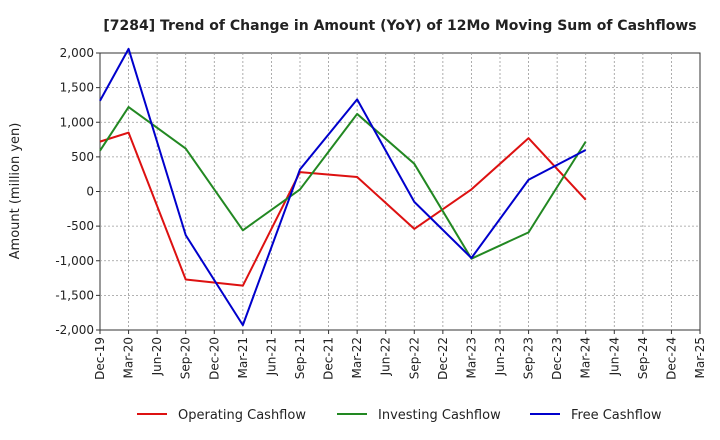 This screenshot has height=440, width=720. I want to click on x-tick-label: Jun-21, so click(271, 356).